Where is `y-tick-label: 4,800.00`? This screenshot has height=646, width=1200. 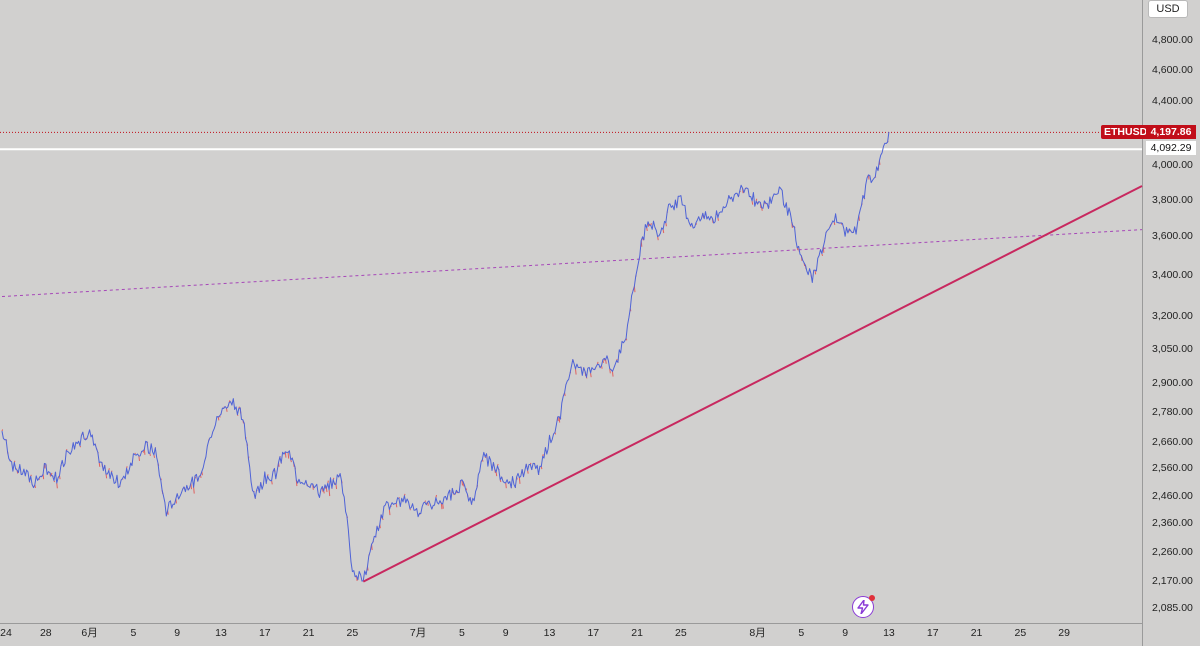 y-tick-label: 4,800.00 is located at coordinates (1172, 40).